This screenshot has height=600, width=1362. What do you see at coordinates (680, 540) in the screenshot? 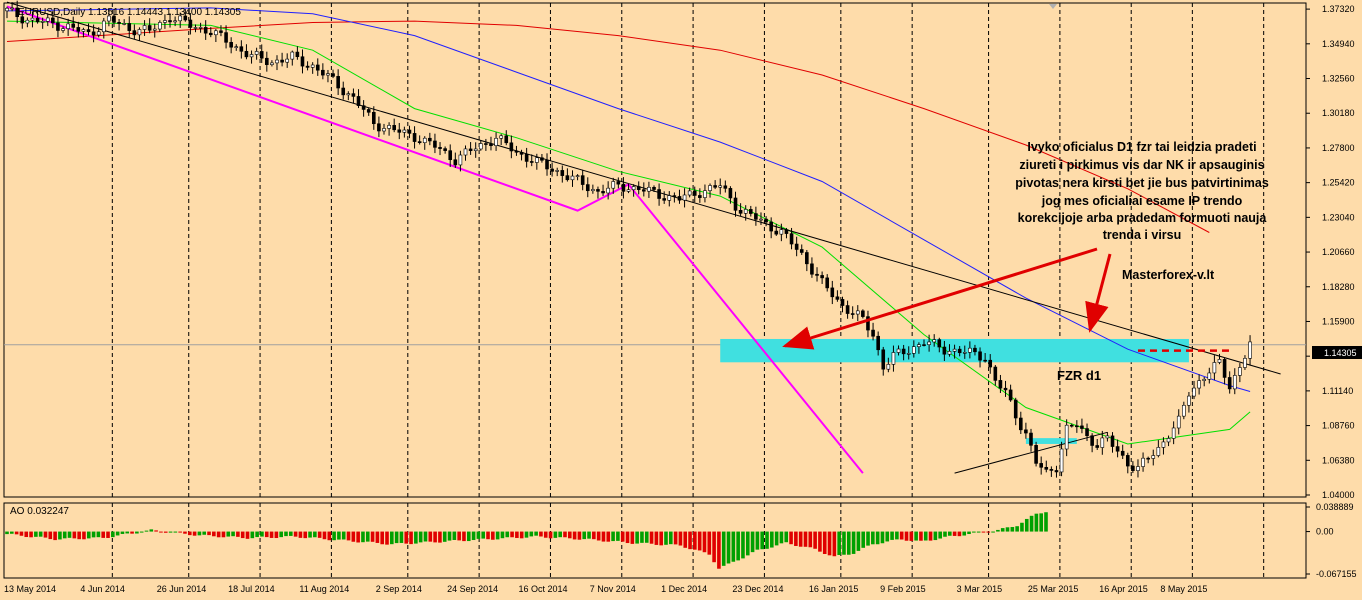
I see `ao-panel: 0.038889 0.00 -0.067155` at bounding box center [680, 540].